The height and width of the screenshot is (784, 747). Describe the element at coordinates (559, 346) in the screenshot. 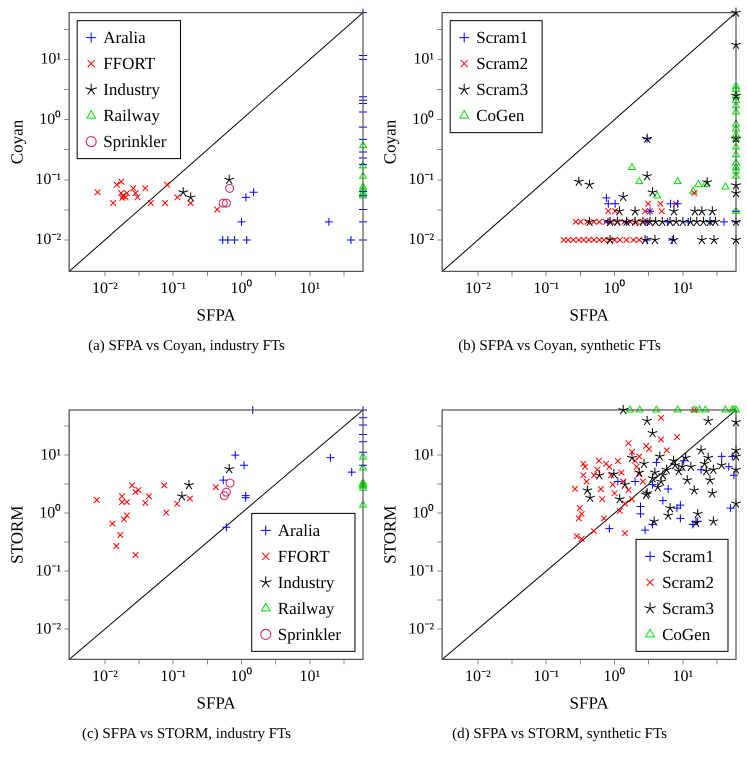

I see `text: (b) SFPA vs Coyan, synthetic FTs` at that location.